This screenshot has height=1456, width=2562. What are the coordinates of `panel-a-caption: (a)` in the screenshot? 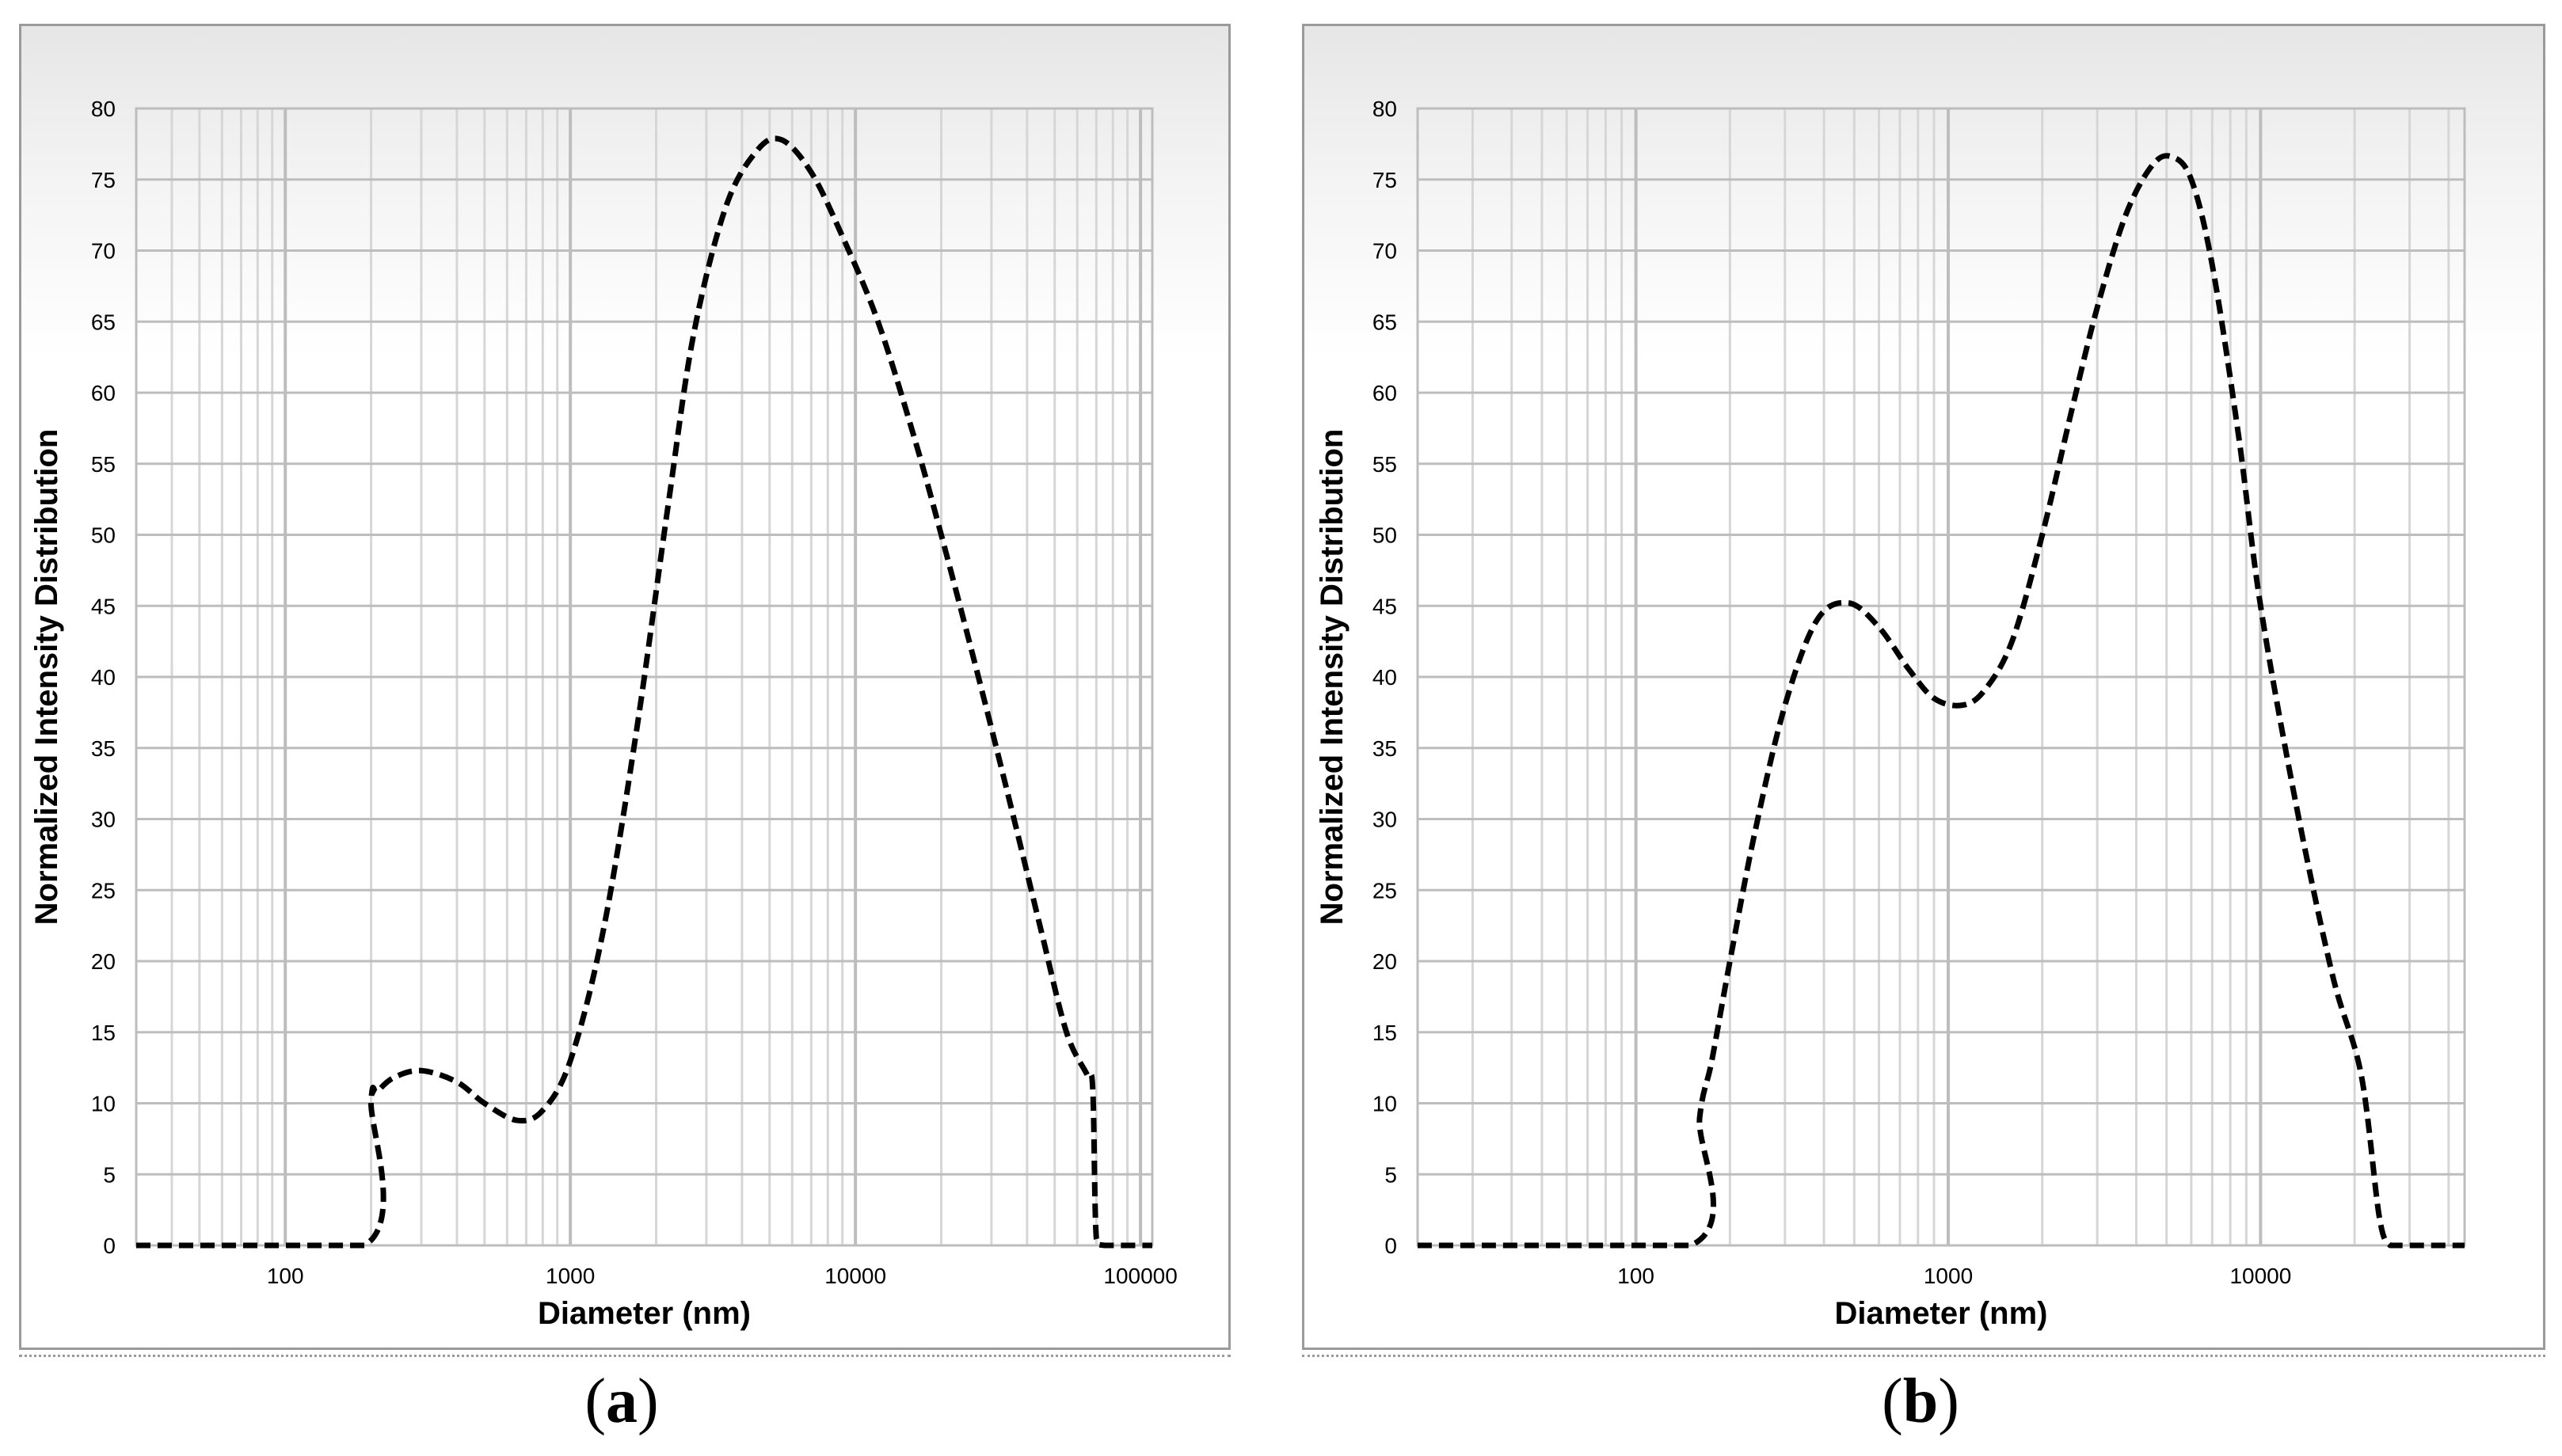 It's located at (621, 1401).